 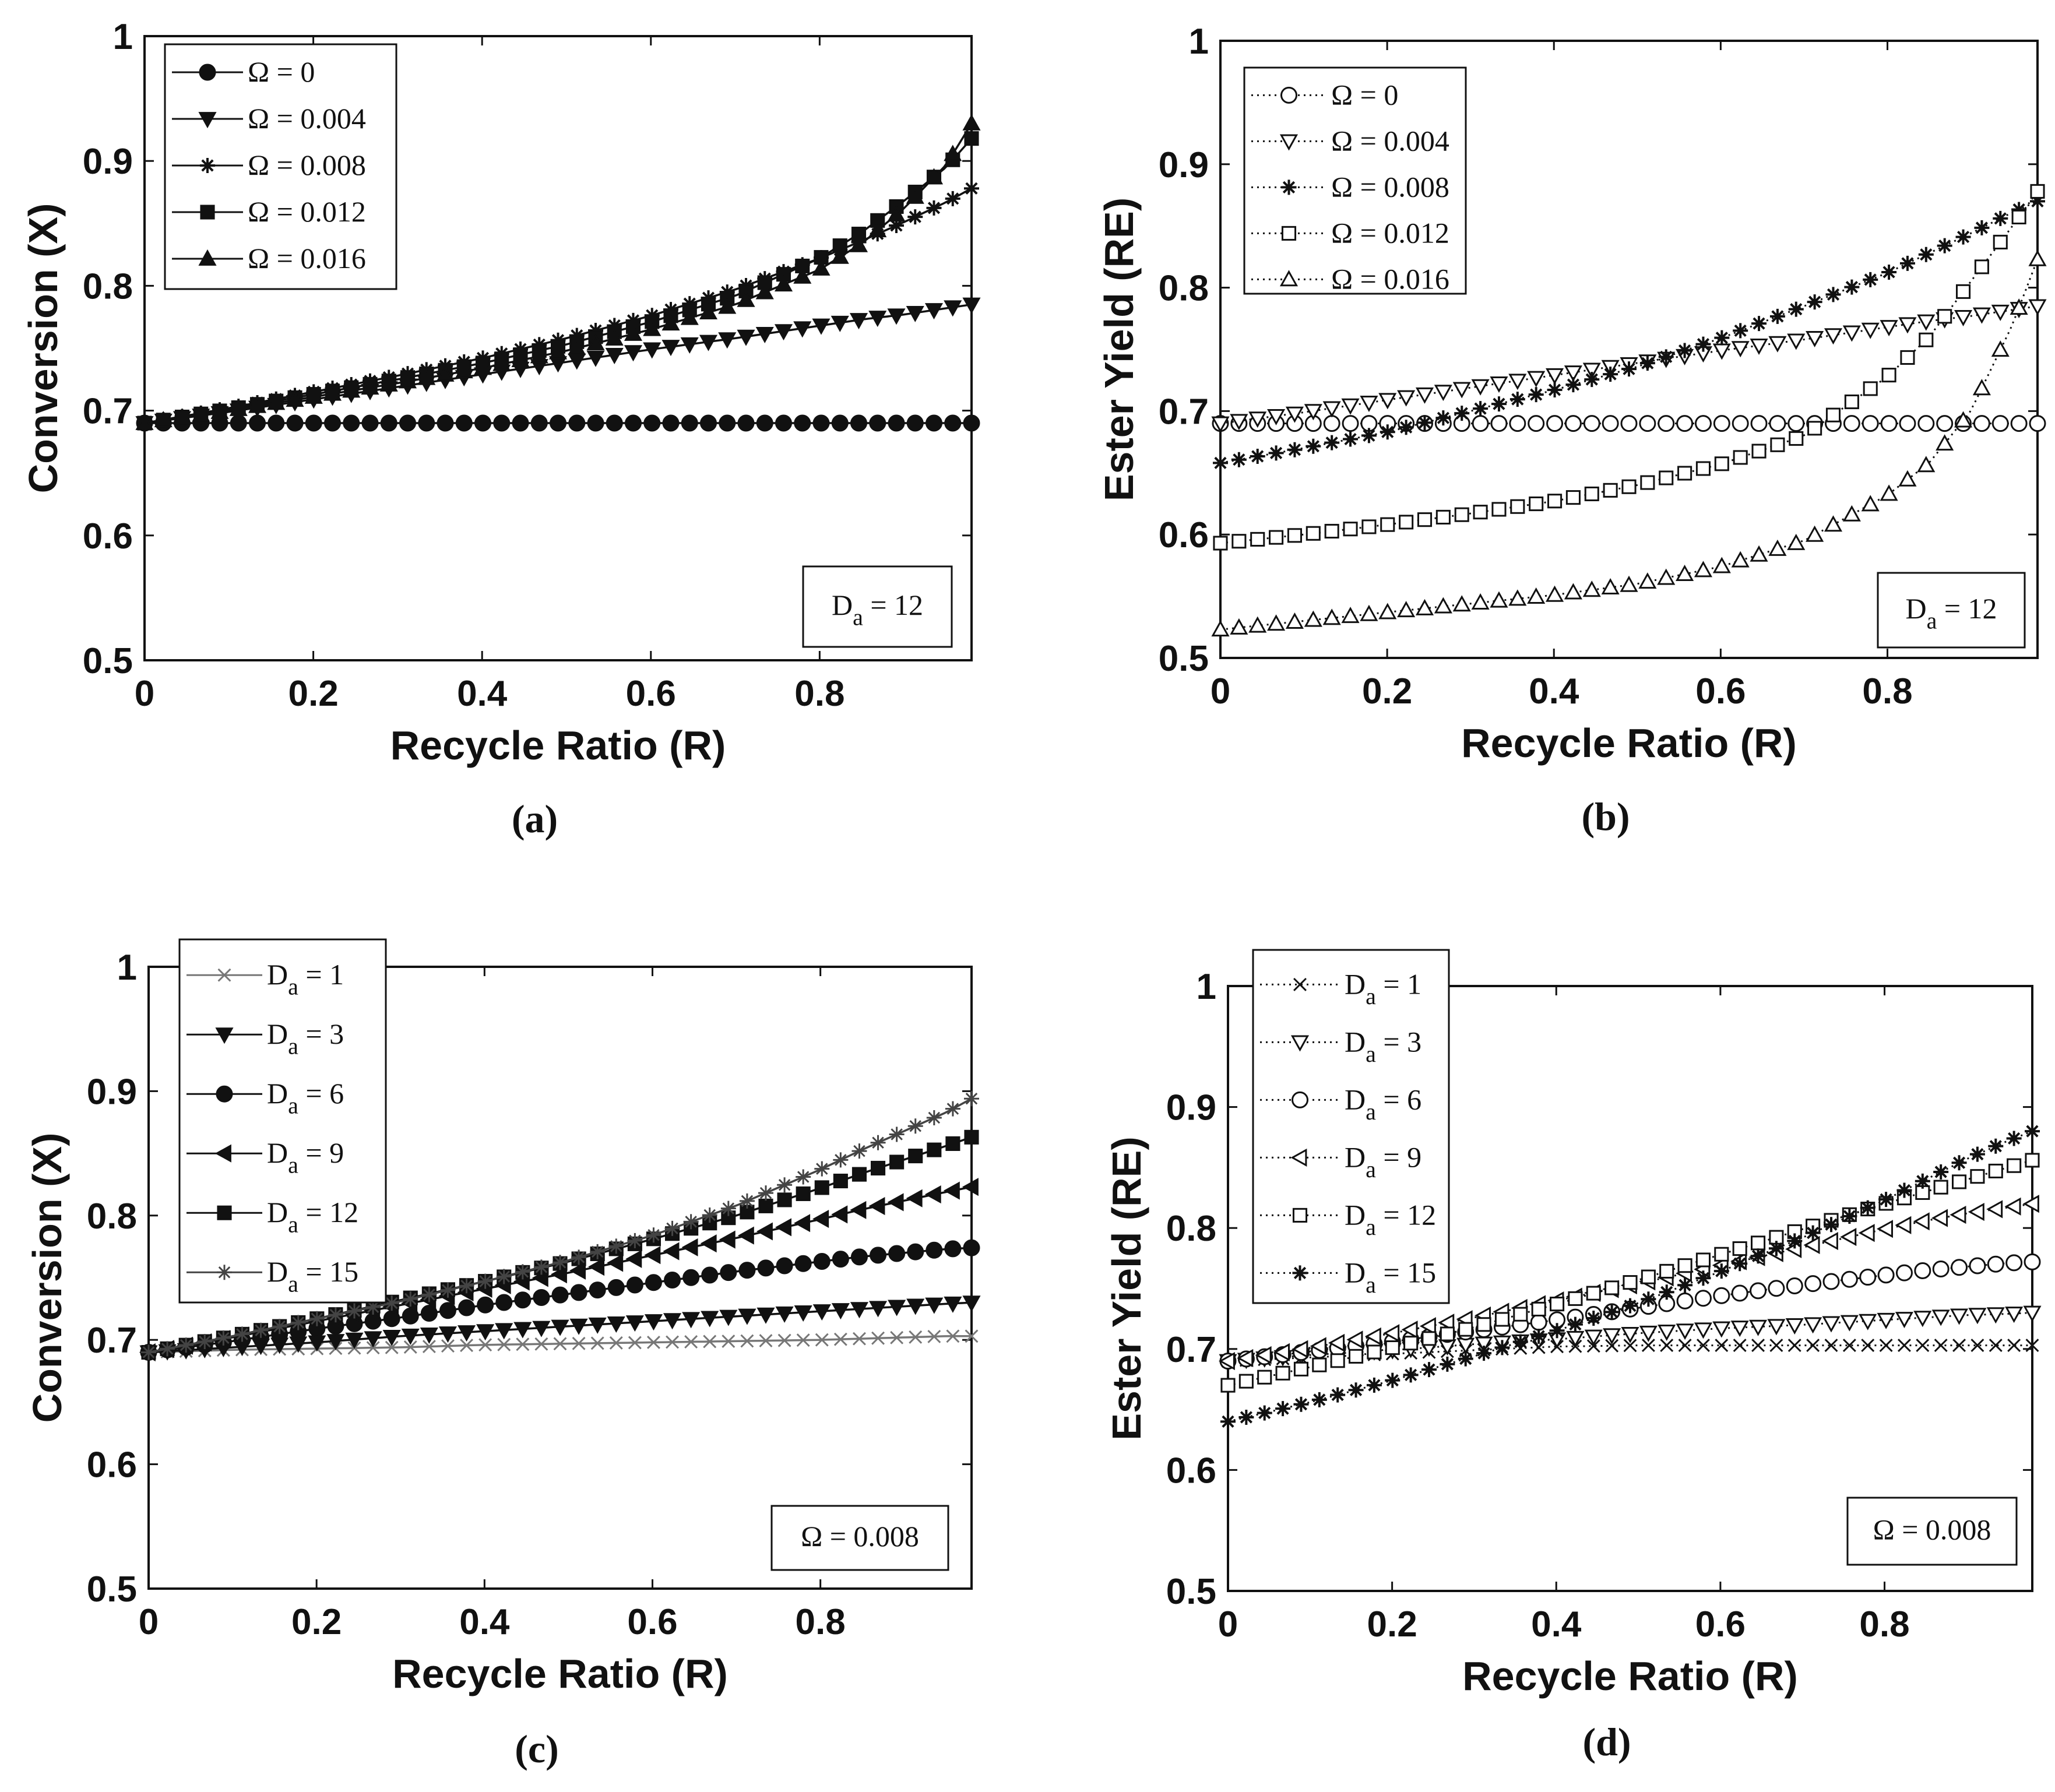 I want to click on x-tick-label: 0.6, so click(x=651, y=694).